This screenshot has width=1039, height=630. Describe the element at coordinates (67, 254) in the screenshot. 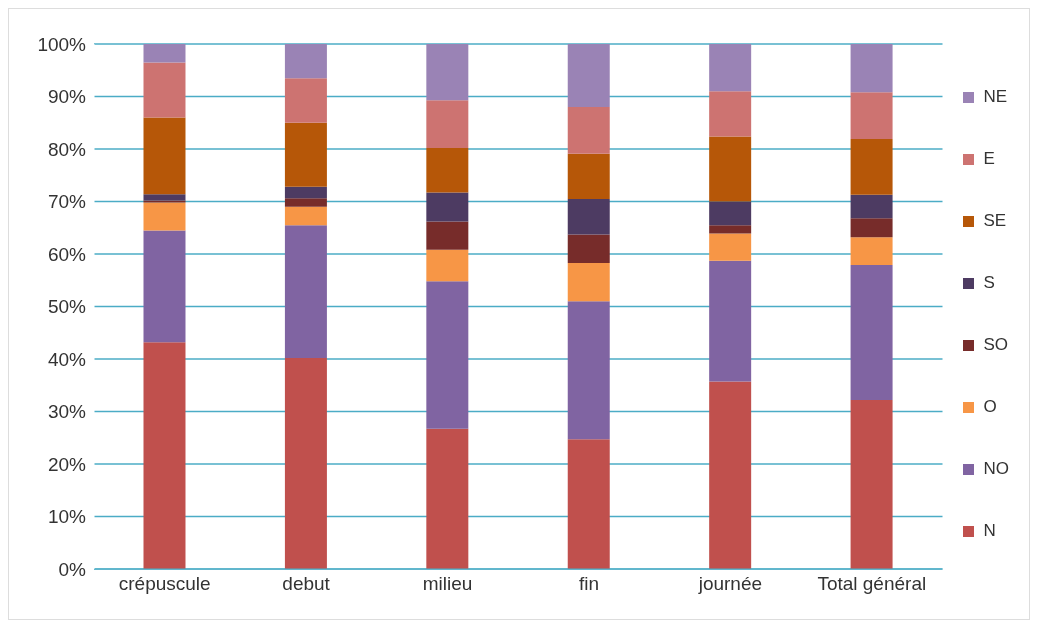

I see `y-tick-label: 60%` at that location.